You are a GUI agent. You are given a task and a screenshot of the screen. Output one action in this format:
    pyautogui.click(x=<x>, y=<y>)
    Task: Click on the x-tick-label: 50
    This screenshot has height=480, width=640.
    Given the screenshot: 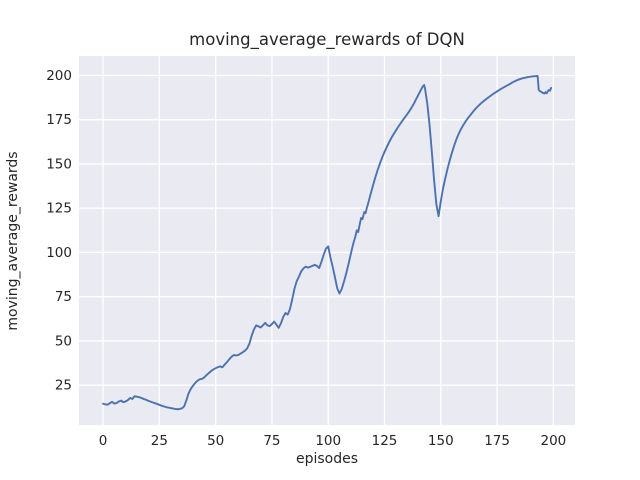 What is the action you would take?
    pyautogui.click(x=215, y=441)
    